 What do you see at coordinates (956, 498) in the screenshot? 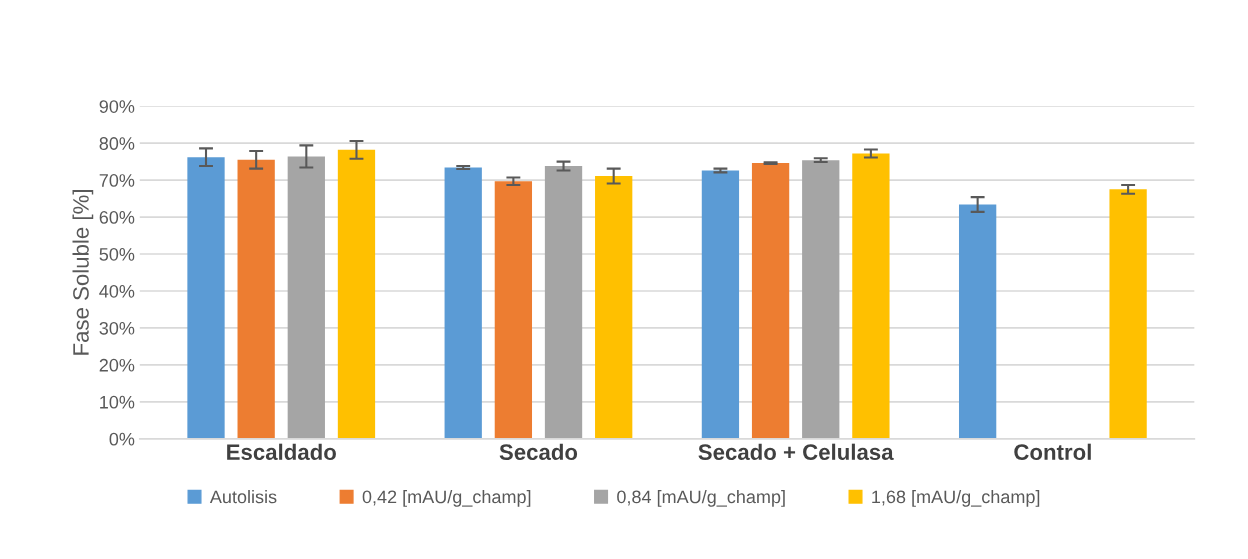
I see `legend-label: 1,68 [mAU/g_champ]` at bounding box center [956, 498].